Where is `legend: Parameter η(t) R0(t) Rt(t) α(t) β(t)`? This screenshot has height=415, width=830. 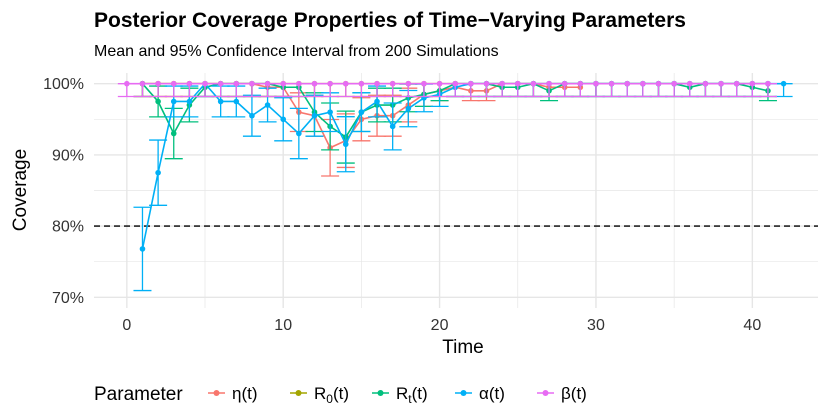 legend: Parameter η(t) R0(t) Rt(t) α(t) β(t) is located at coordinates (340, 395).